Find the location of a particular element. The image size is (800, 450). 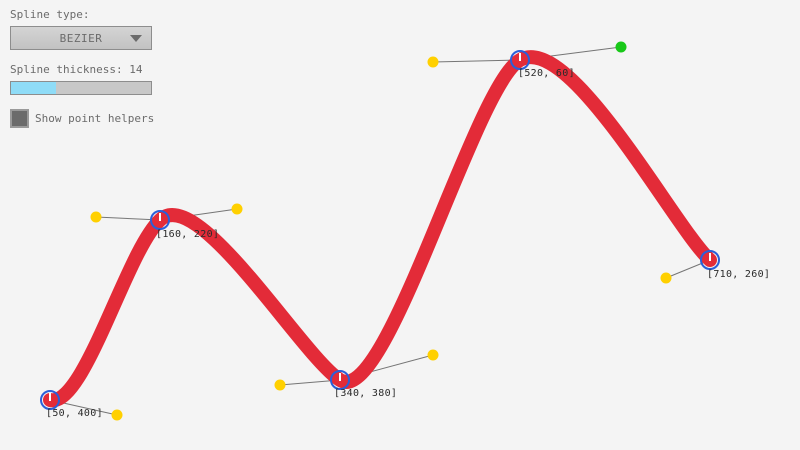

slider-fill is located at coordinates (33, 88).